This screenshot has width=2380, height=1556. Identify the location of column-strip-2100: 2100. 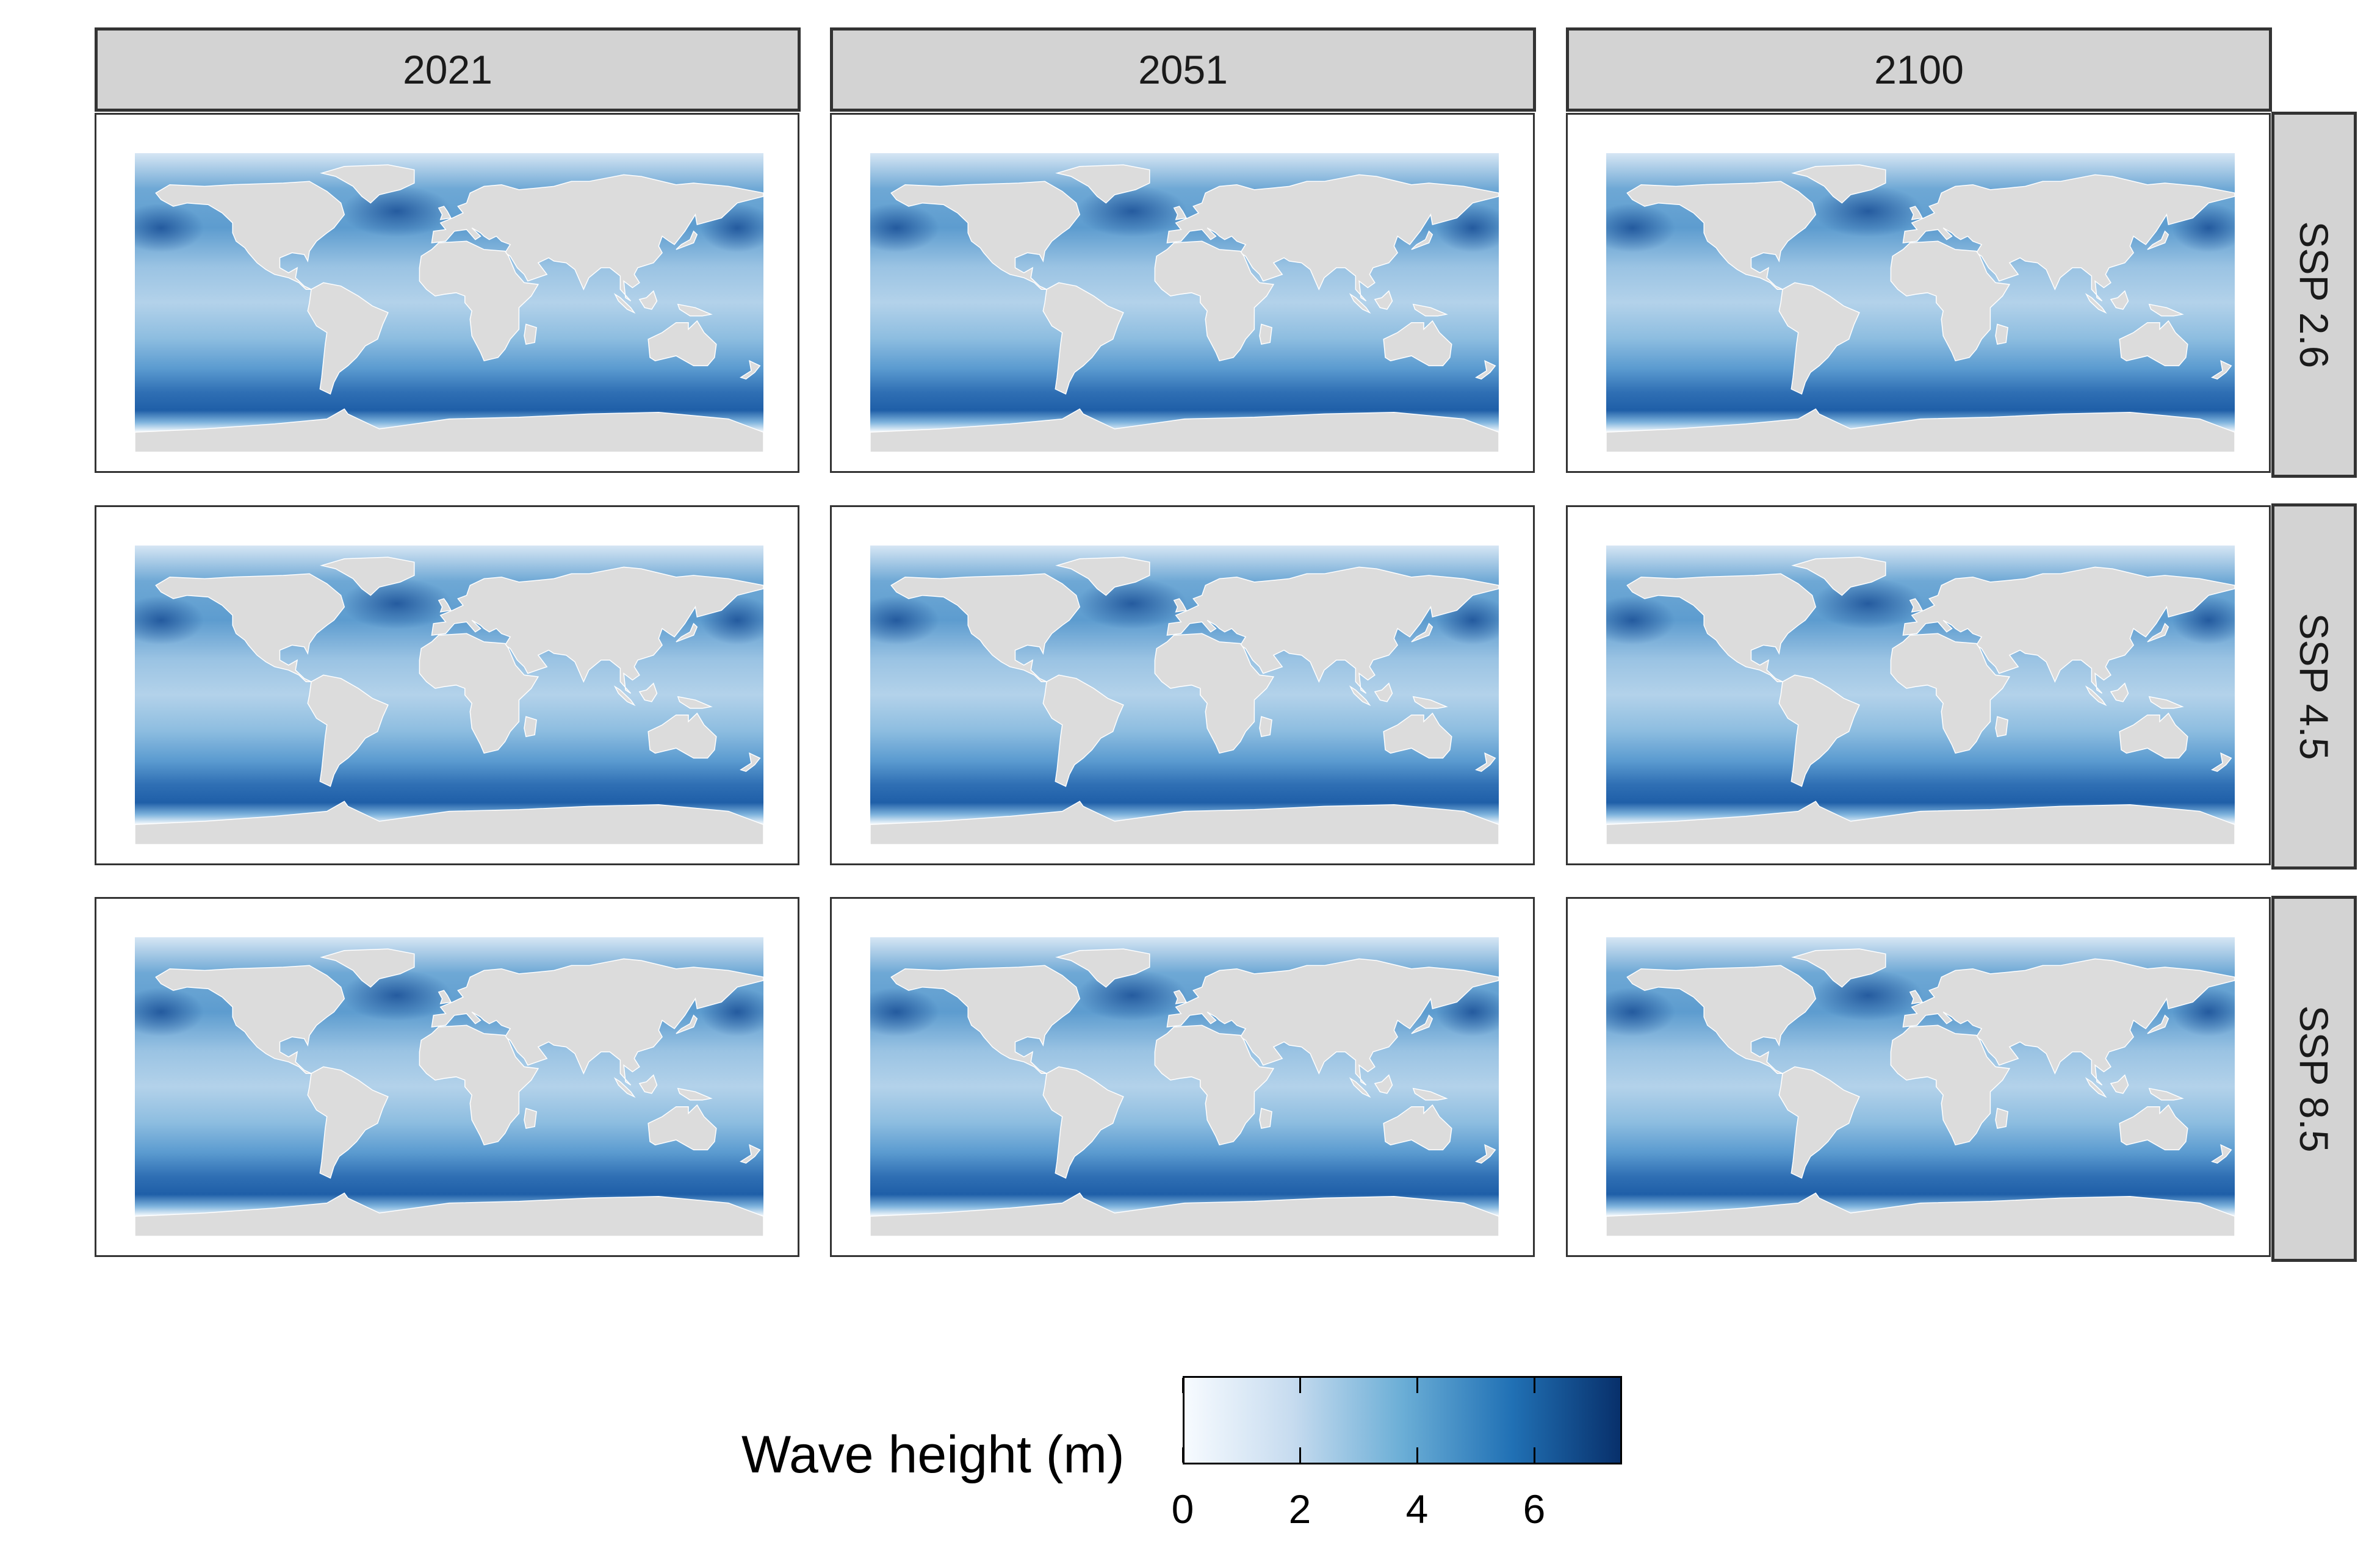
(1919, 70).